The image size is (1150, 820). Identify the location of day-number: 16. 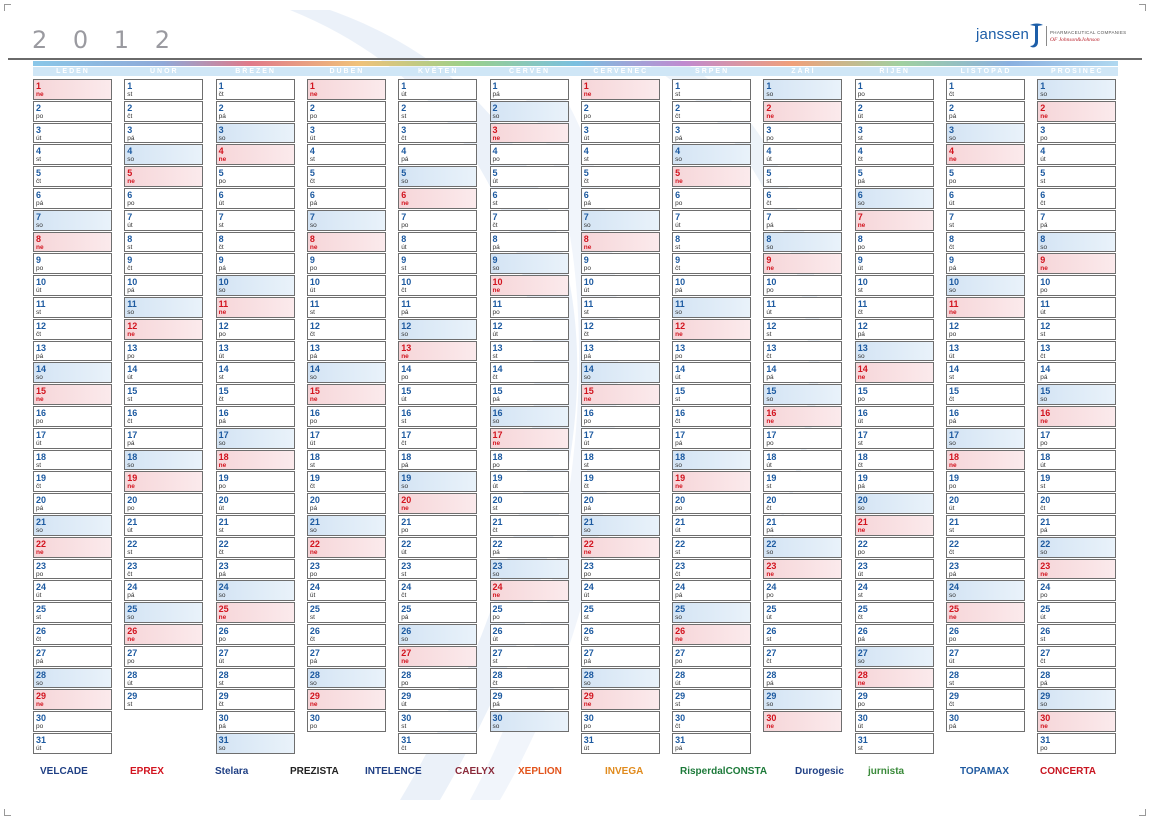
(41, 413).